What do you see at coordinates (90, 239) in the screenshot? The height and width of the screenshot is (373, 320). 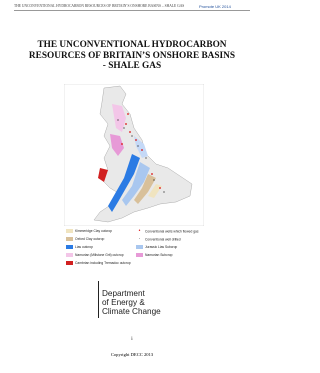 I see `legend-label: Oxford Clay outcrop` at bounding box center [90, 239].